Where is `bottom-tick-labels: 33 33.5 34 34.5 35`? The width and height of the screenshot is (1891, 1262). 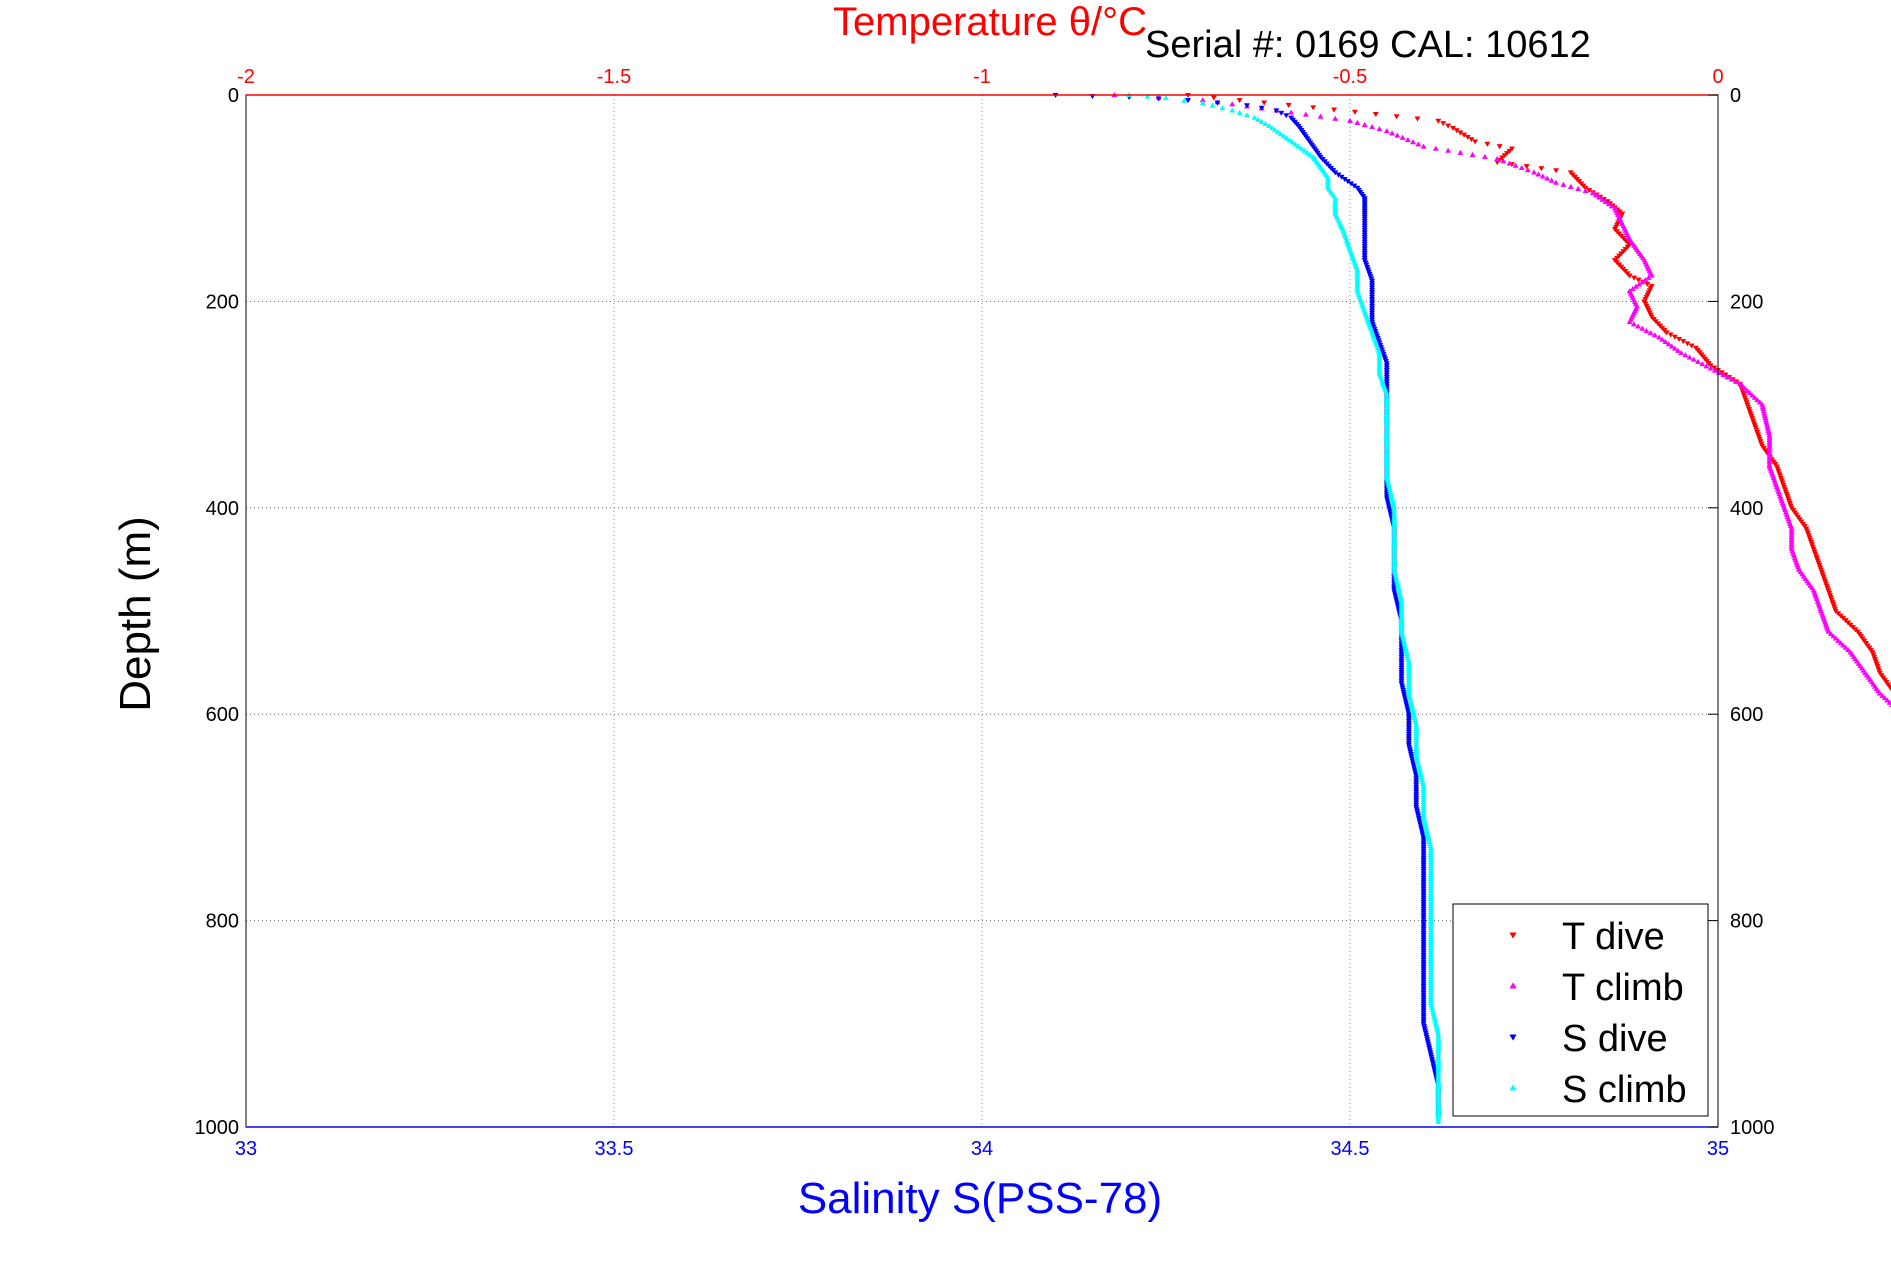
bottom-tick-labels: 33 33.5 34 34.5 35 is located at coordinates (982, 1149).